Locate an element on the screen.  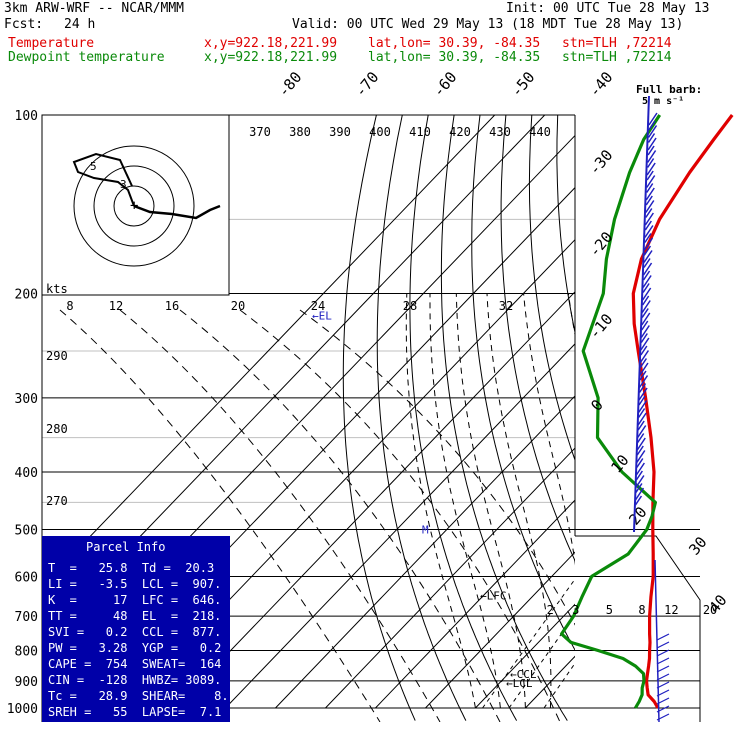
isotherm-label--10: -10 is located at coordinates (600, 326).